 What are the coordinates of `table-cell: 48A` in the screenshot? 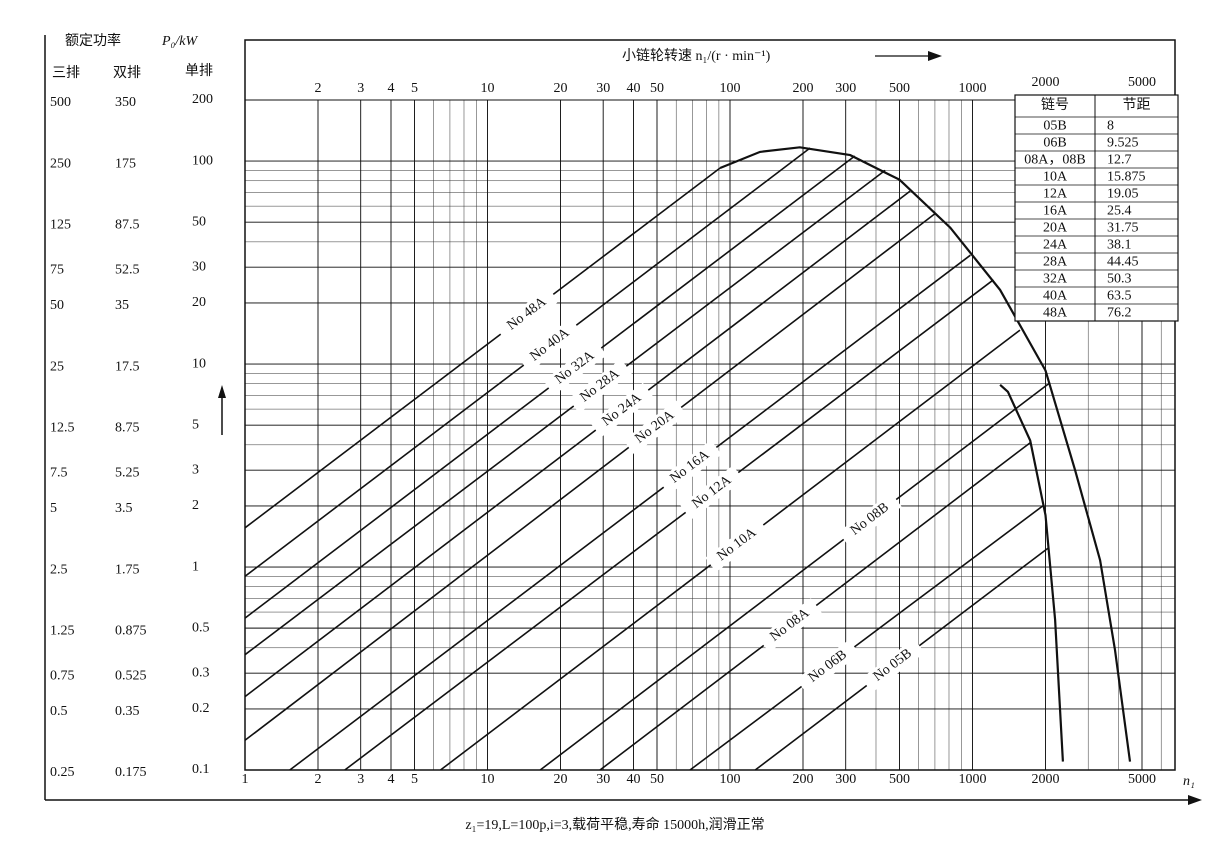 It's located at (1055, 313).